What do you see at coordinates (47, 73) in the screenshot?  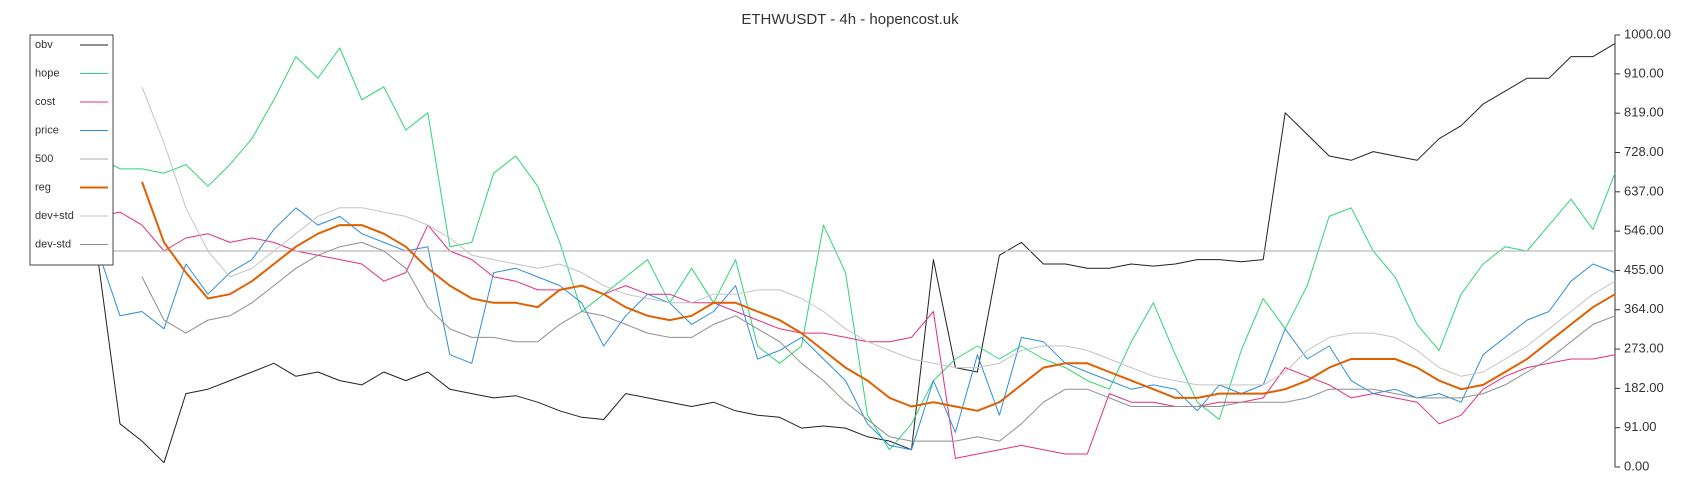 I see `legend-label: hope` at bounding box center [47, 73].